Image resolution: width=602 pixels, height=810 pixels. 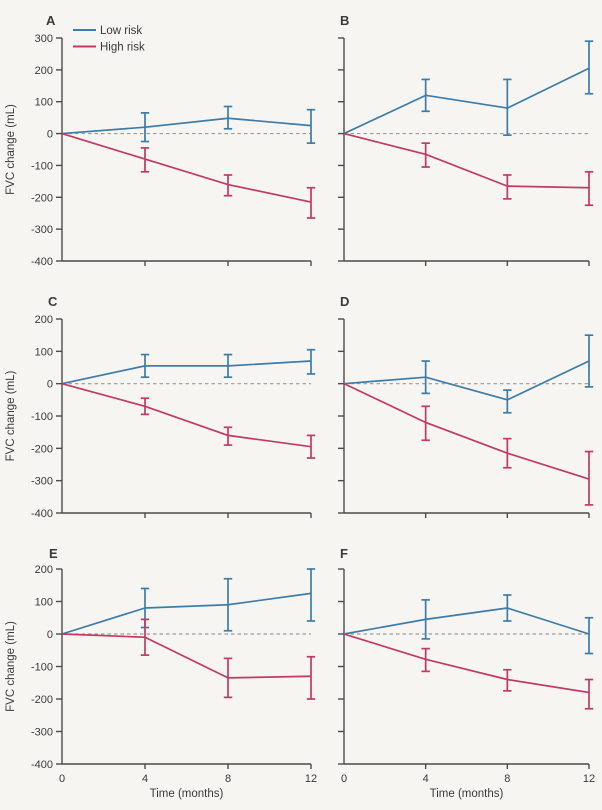 What do you see at coordinates (344, 553) in the screenshot?
I see `panel-letter: F` at bounding box center [344, 553].